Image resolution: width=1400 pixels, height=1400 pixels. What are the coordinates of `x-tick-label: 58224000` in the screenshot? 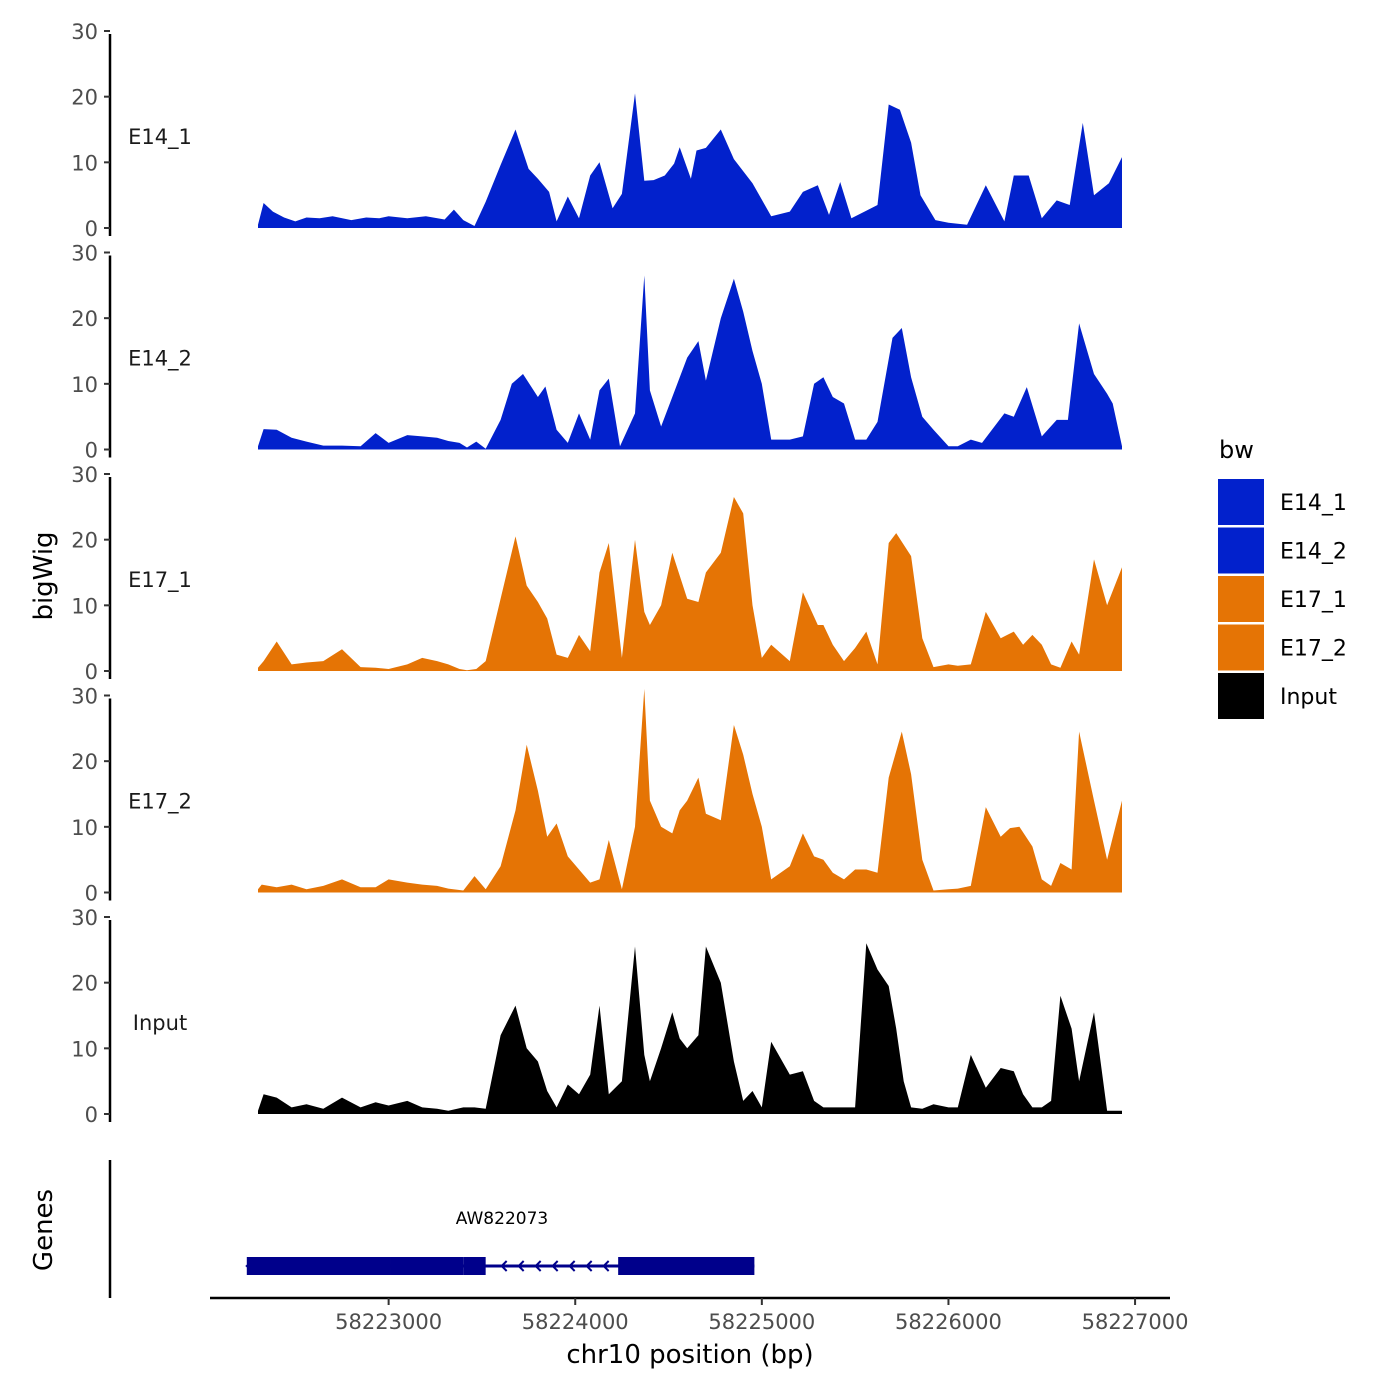 It's located at (575, 1322).